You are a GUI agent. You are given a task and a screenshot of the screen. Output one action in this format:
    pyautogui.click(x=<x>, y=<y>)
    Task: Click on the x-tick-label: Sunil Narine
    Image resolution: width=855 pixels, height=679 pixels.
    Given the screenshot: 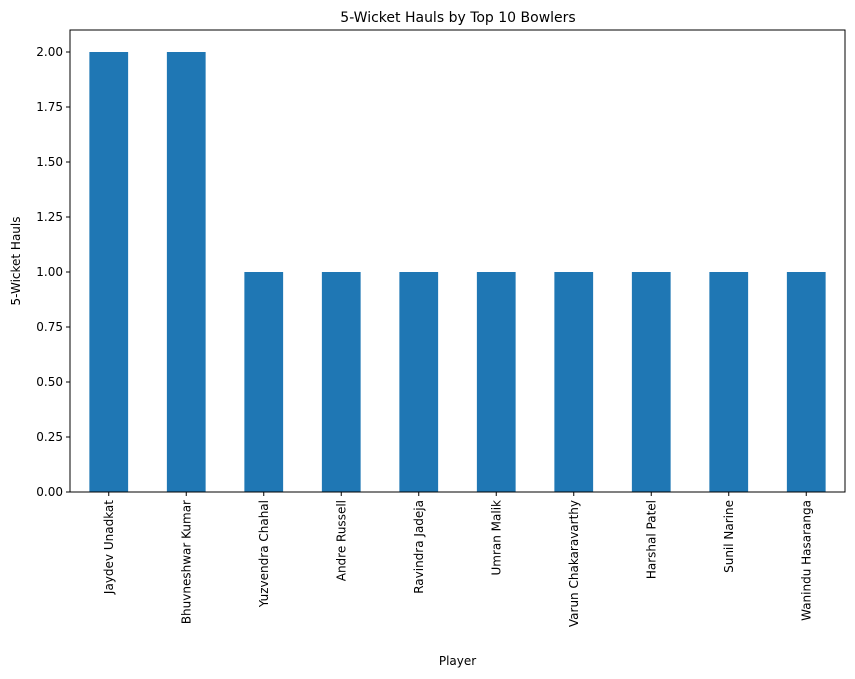 What is the action you would take?
    pyautogui.click(x=729, y=536)
    